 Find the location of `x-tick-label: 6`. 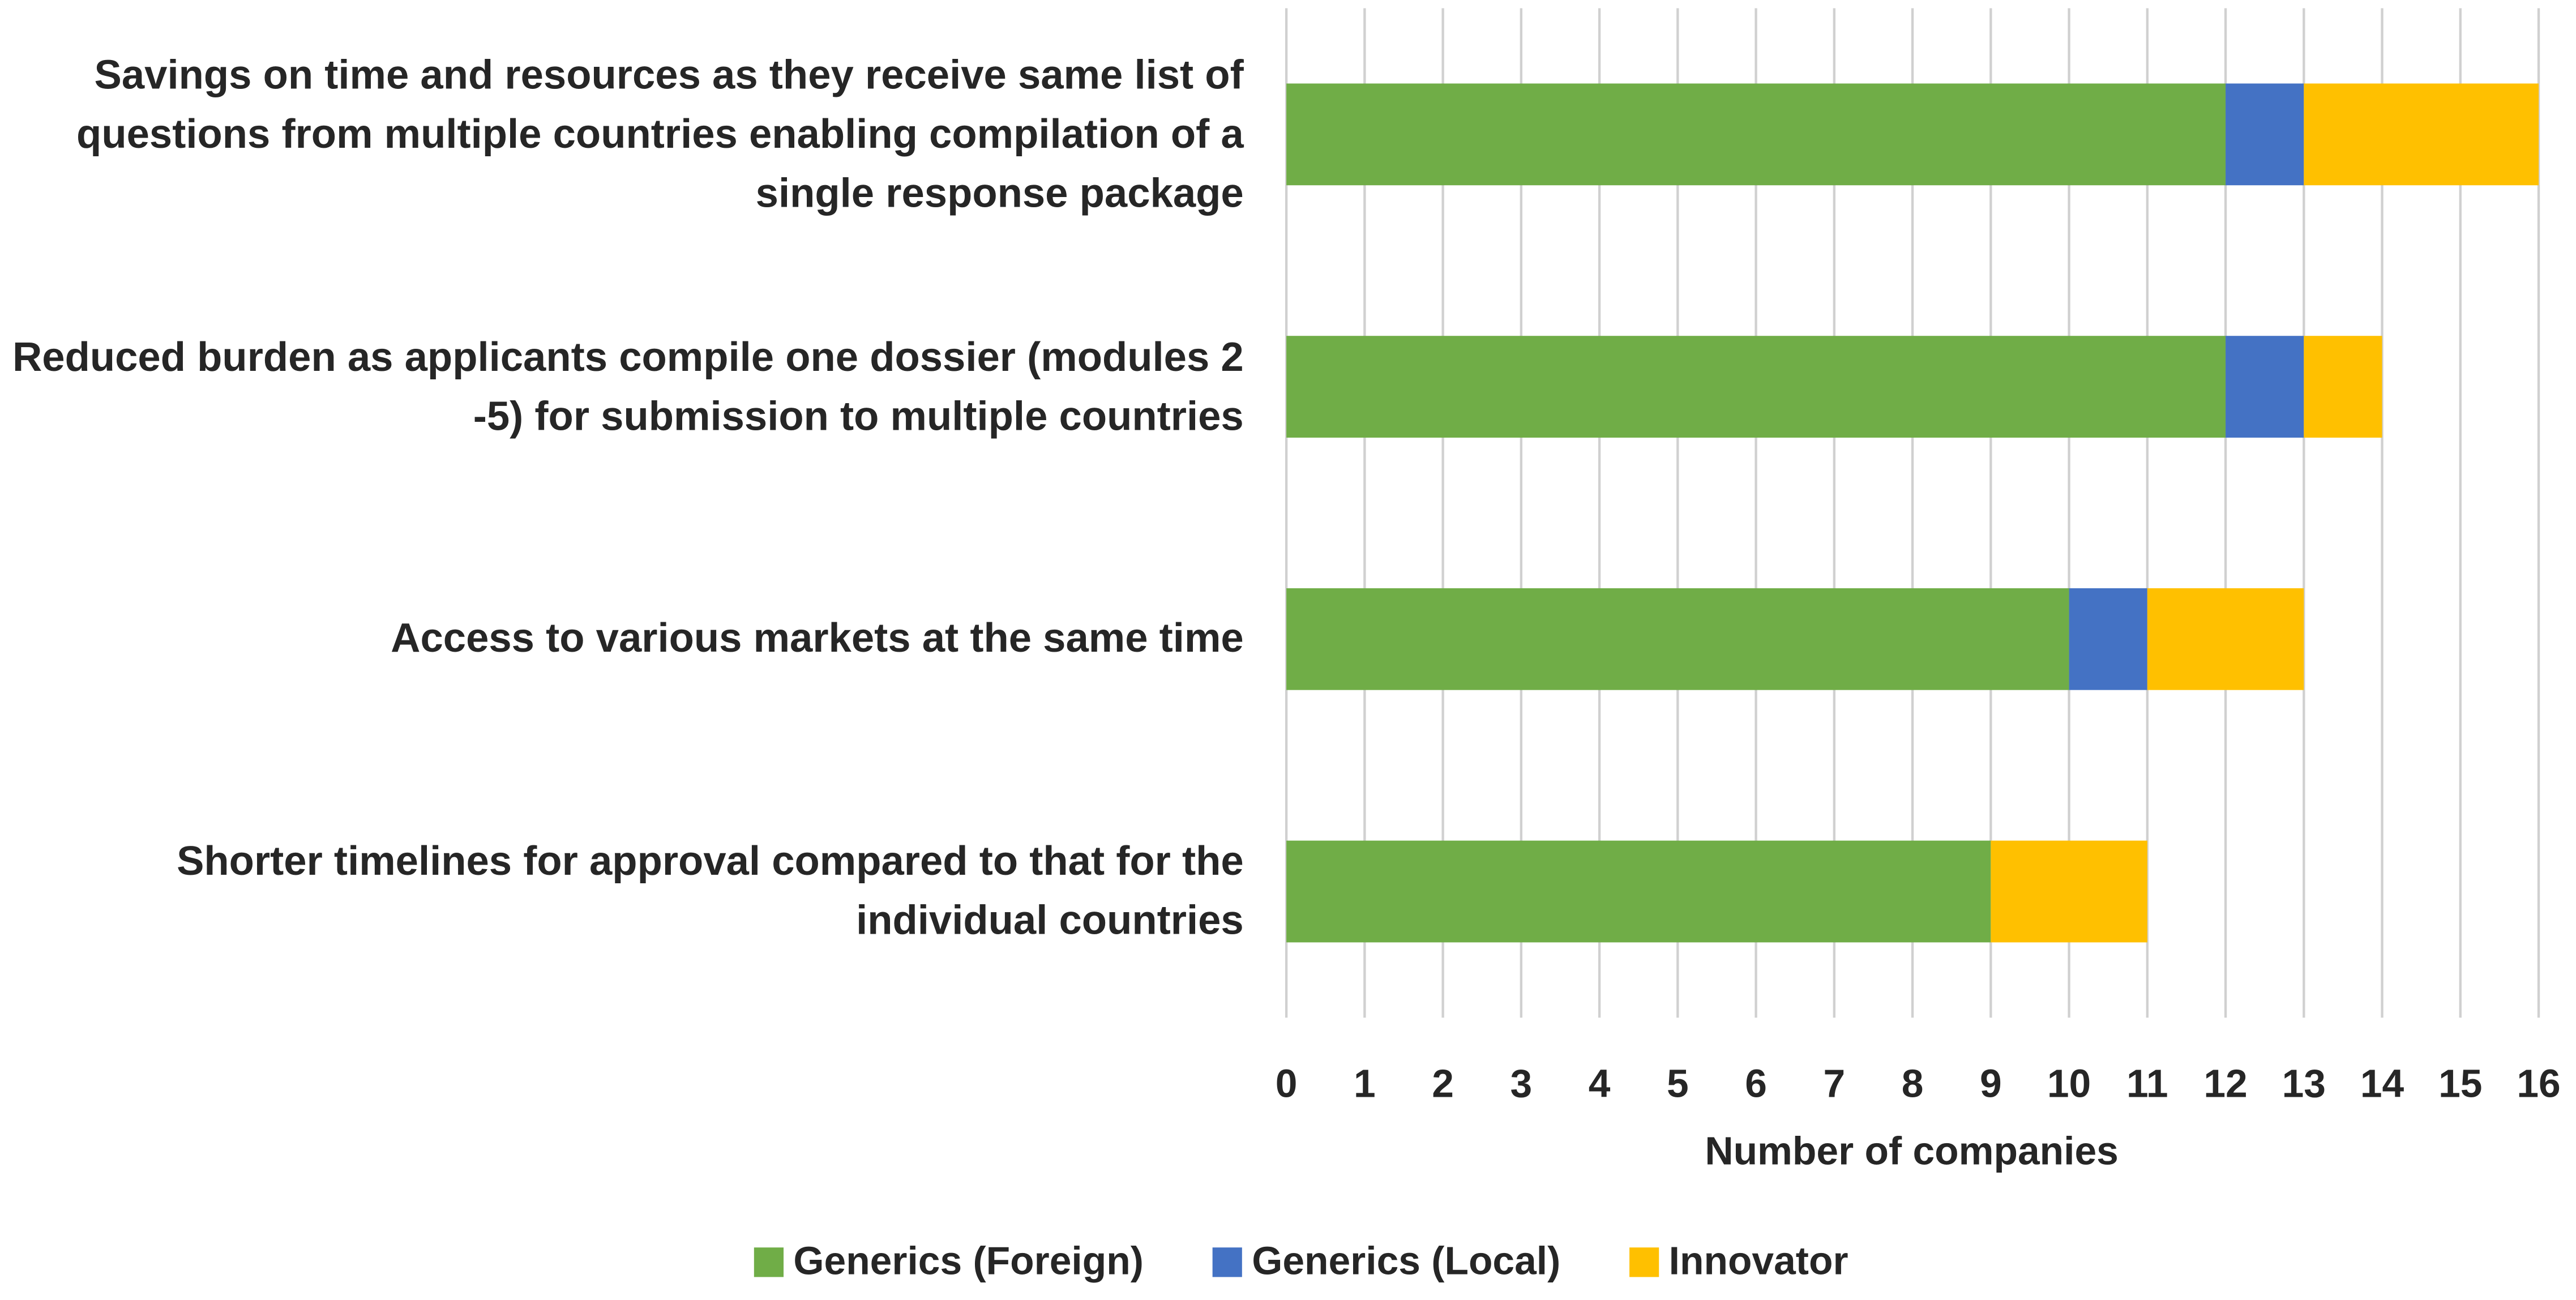

x-tick-label: 6 is located at coordinates (1756, 1084).